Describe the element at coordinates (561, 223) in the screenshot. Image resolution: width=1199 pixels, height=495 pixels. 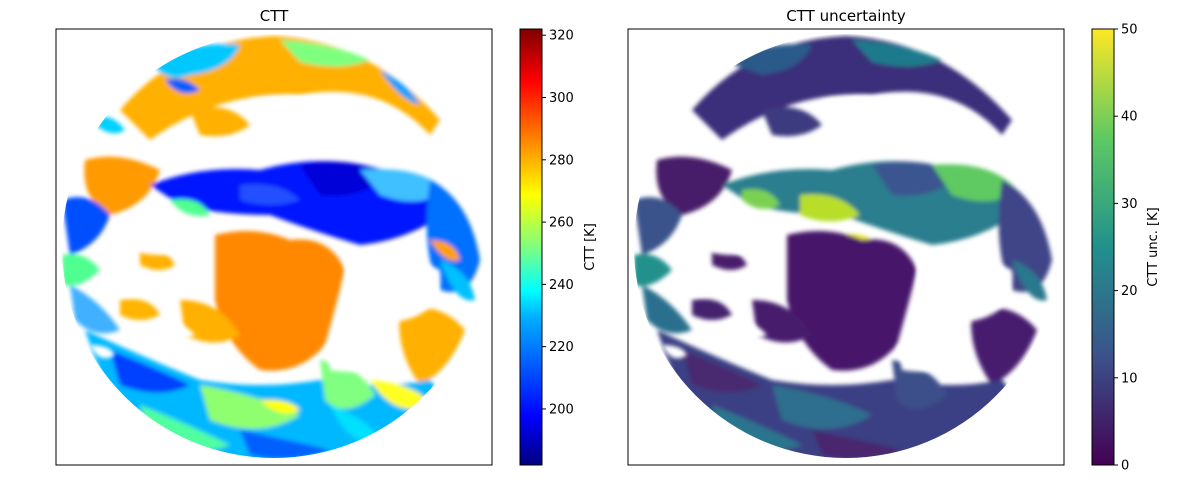
I see `ctt-colorbar-tick-label: 260` at that location.